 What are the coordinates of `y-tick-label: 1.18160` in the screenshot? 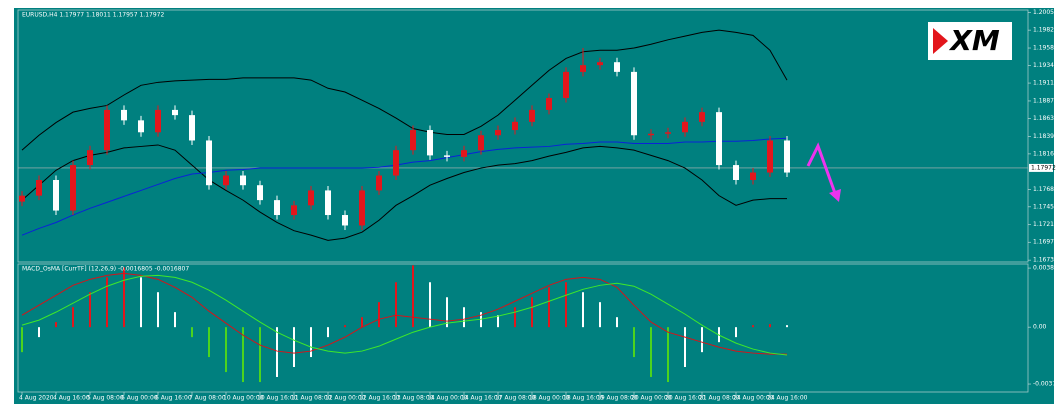 It's located at (1045, 153).